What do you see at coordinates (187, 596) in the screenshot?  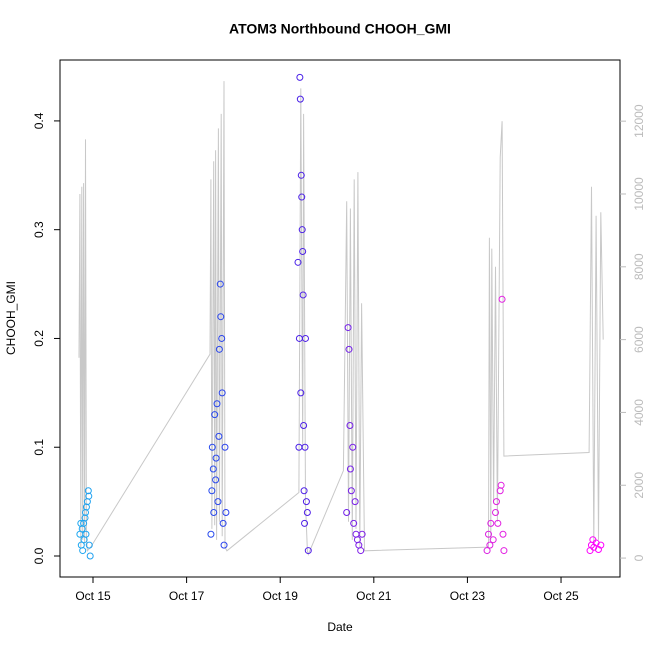 I see `x-tick-label: Oct 17` at bounding box center [187, 596].